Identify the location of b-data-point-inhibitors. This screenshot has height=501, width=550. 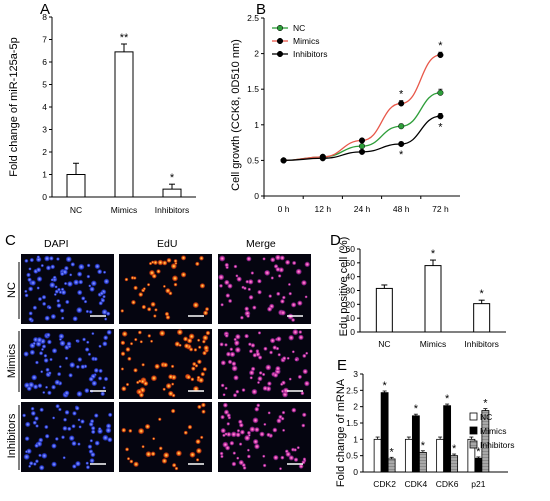
(322, 158).